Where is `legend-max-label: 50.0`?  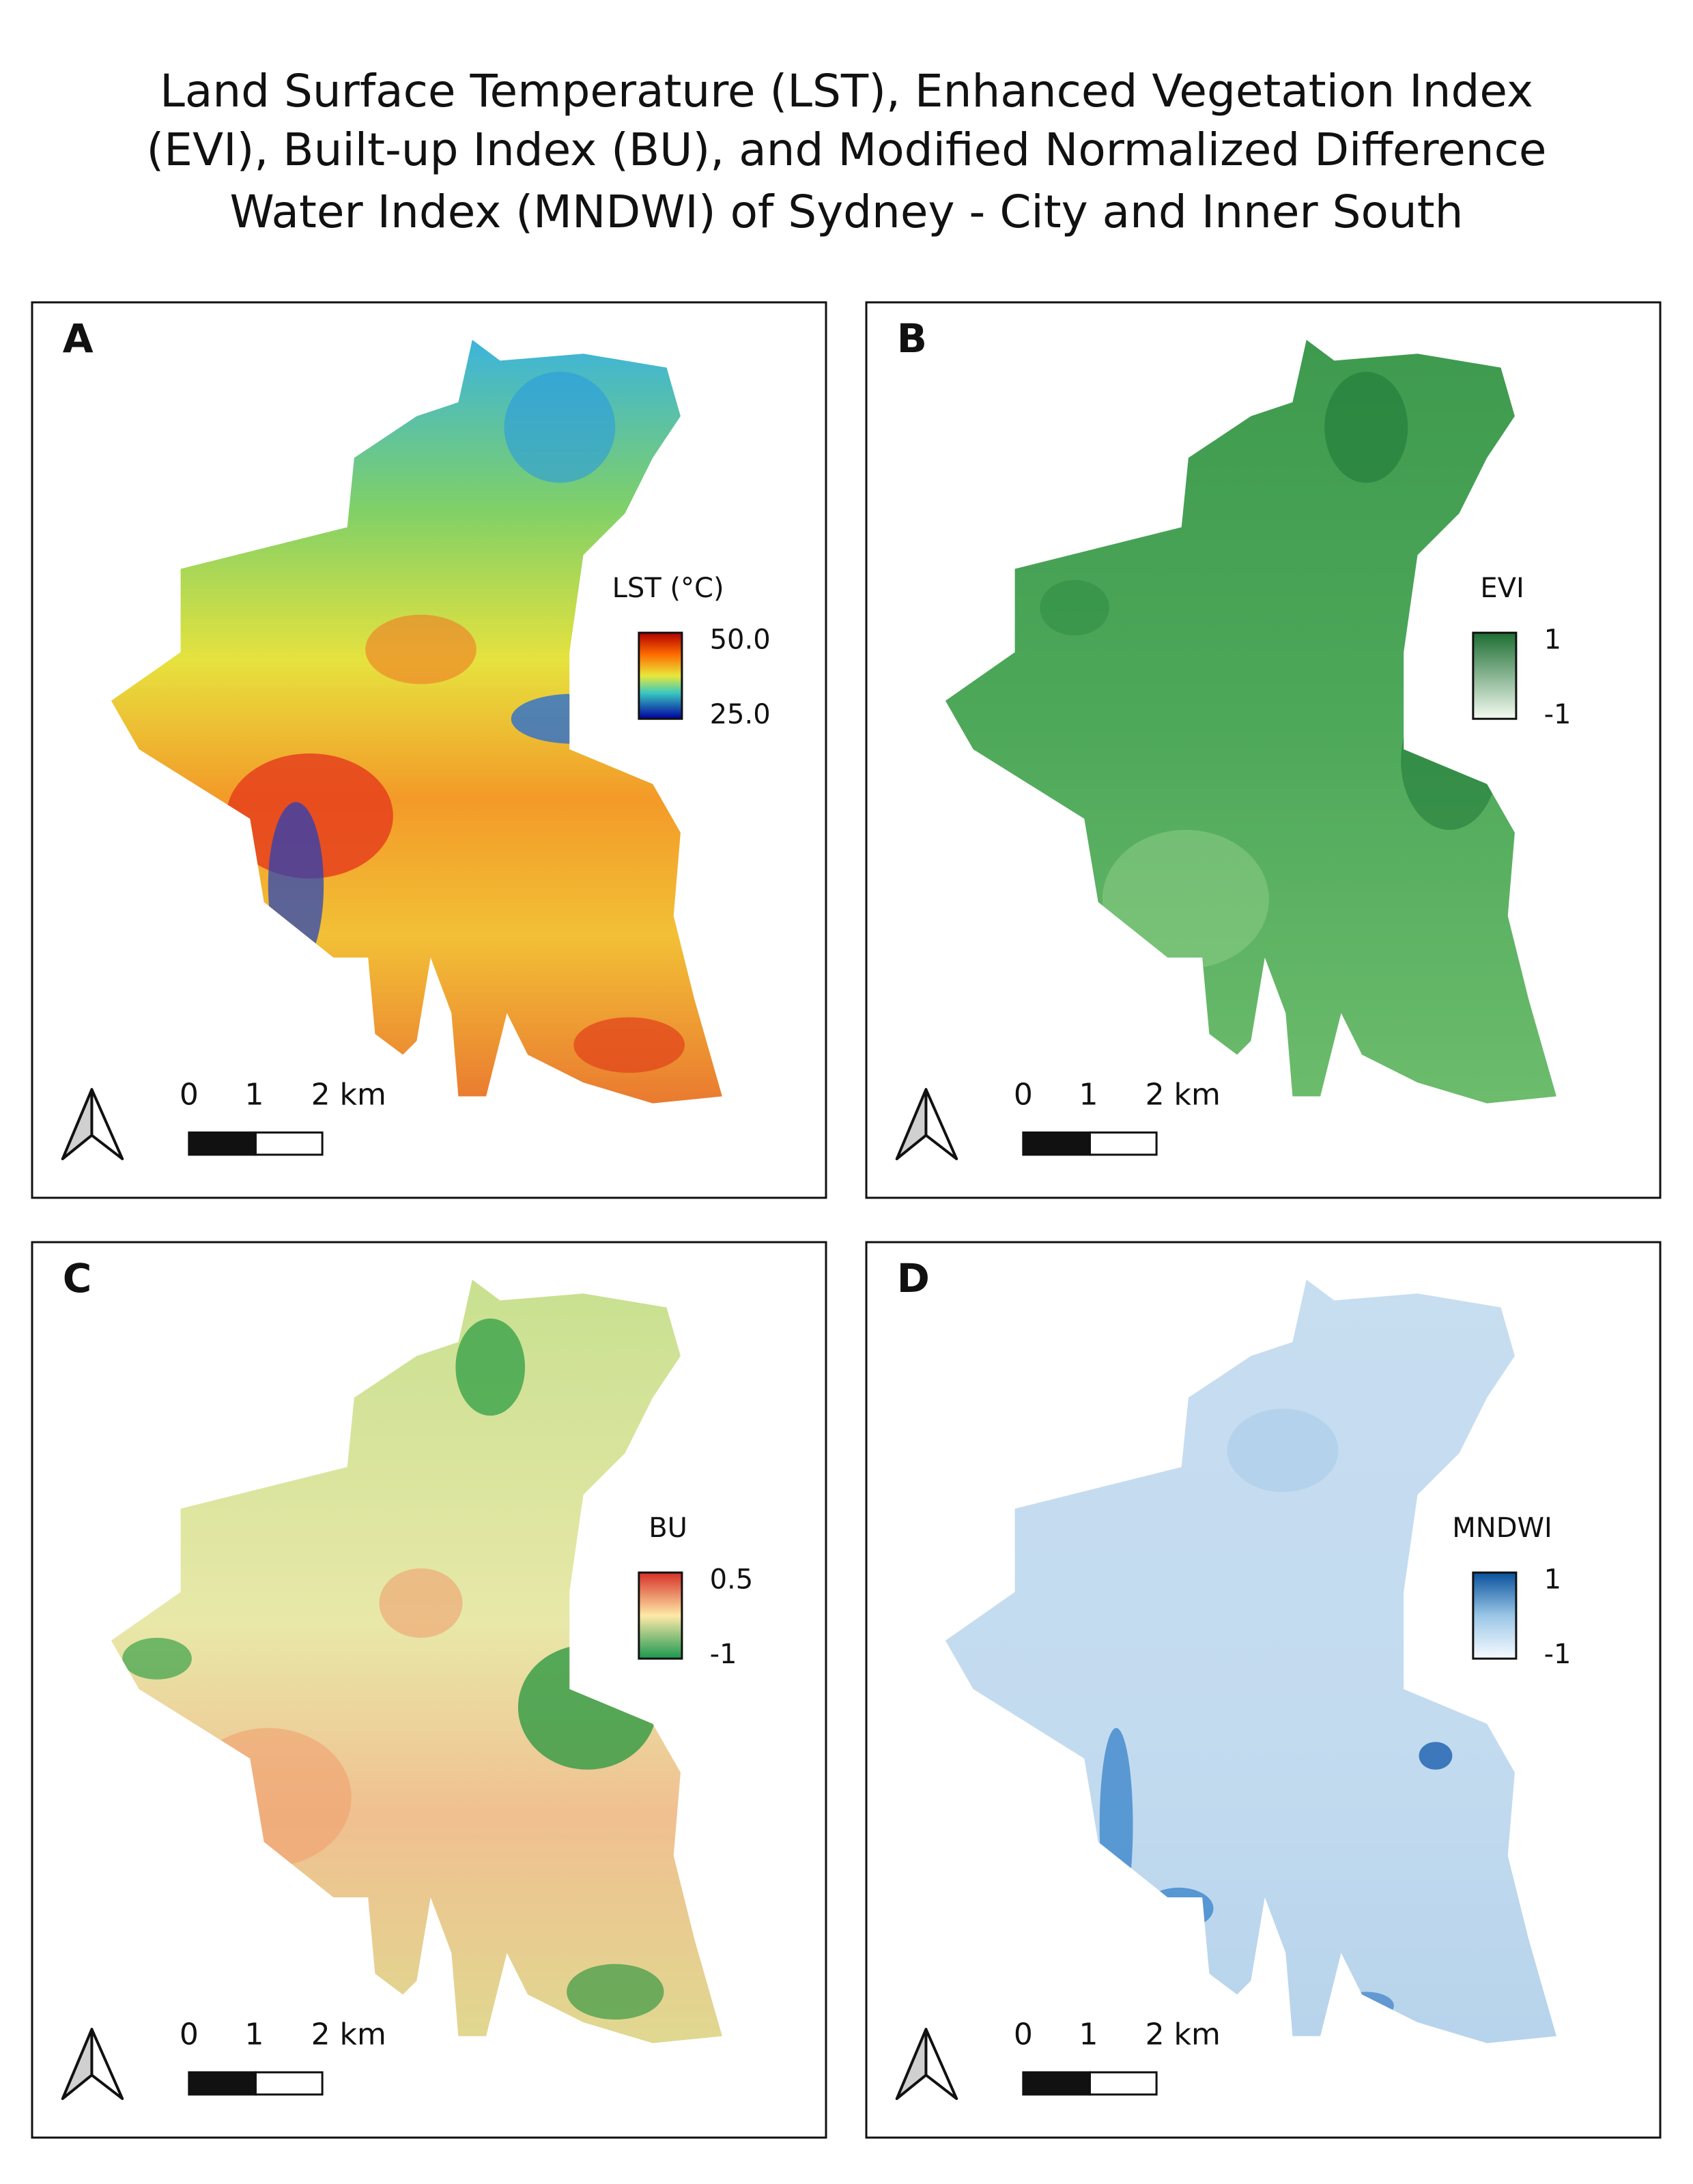
legend-max-label: 50.0 is located at coordinates (740, 639).